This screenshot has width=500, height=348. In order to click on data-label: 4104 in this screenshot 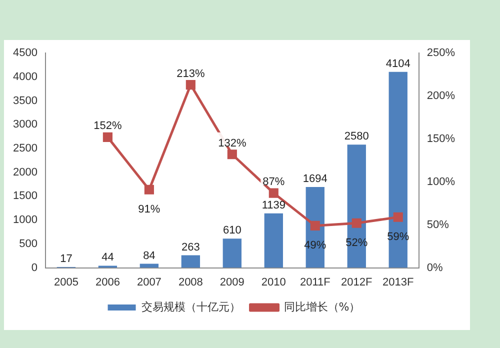, I will do `click(398, 64)`.